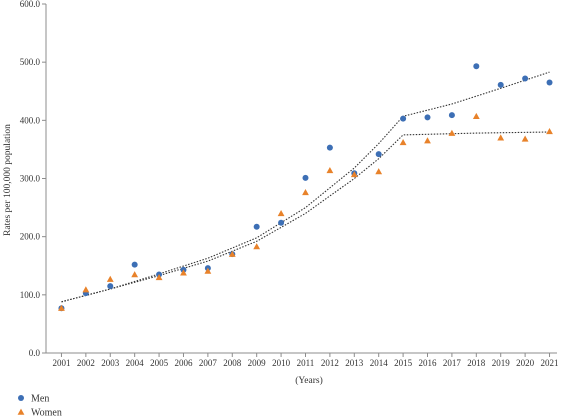 The height and width of the screenshot is (417, 570). What do you see at coordinates (110, 363) in the screenshot?
I see `x-tick-label: 2003` at bounding box center [110, 363].